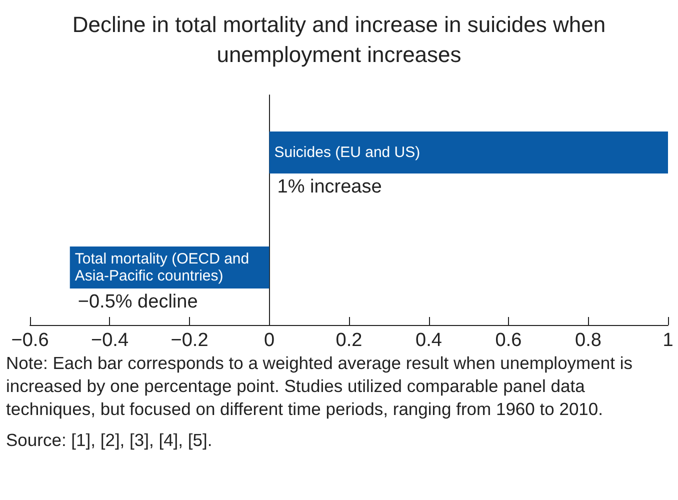 The image size is (678, 500). I want to click on x-tick-label: 0, so click(269, 340).